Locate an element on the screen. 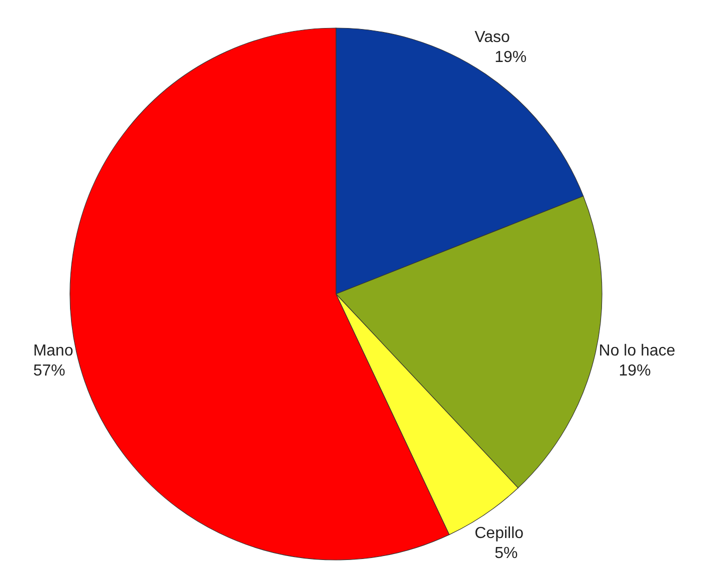 The height and width of the screenshot is (562, 717). slice-label: Cepillo is located at coordinates (499, 533).